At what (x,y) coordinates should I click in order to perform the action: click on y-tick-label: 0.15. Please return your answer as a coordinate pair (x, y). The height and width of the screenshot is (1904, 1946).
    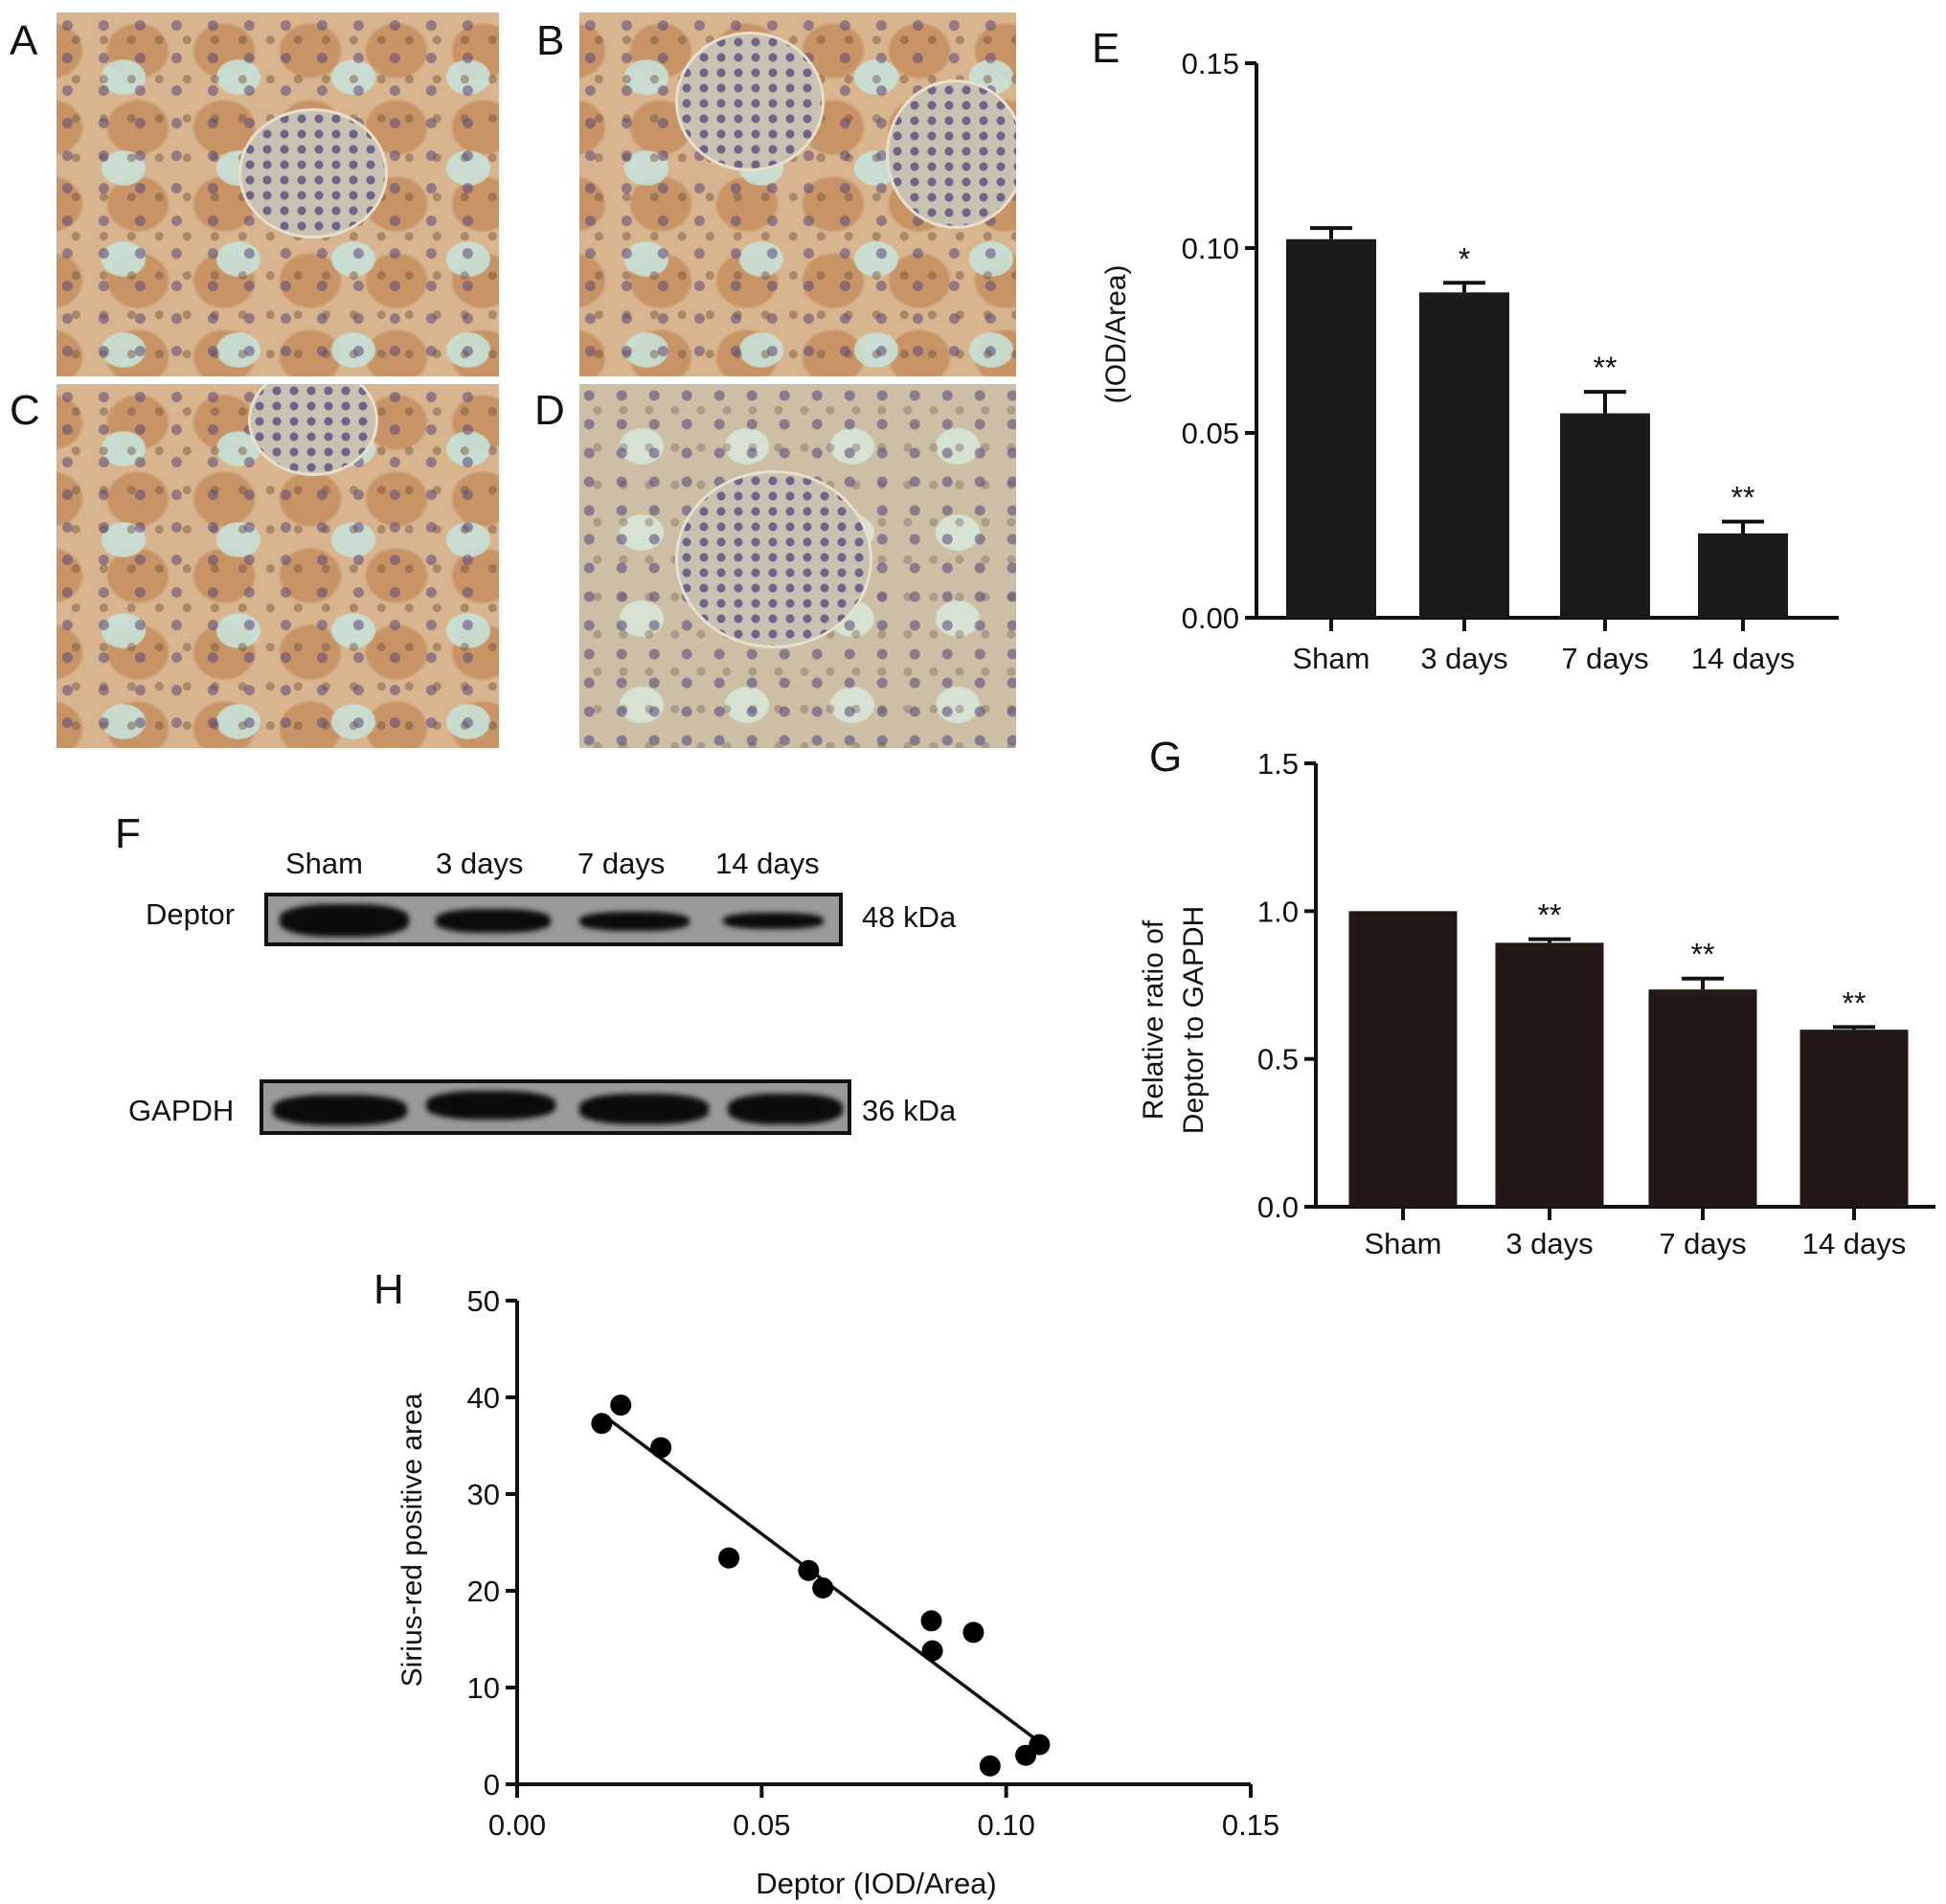
    Looking at the image, I should click on (1210, 64).